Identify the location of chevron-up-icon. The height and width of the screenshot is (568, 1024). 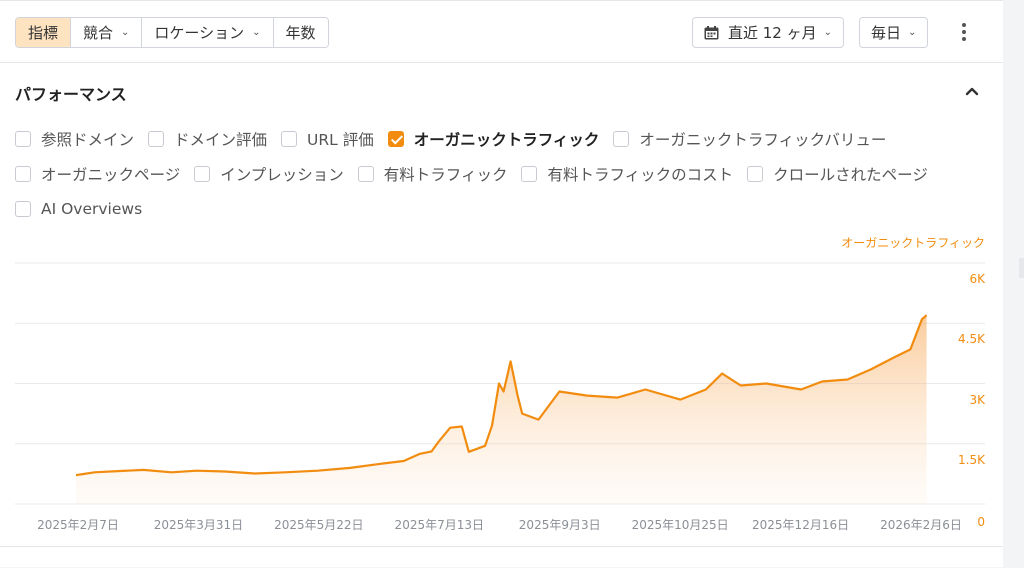
(972, 91).